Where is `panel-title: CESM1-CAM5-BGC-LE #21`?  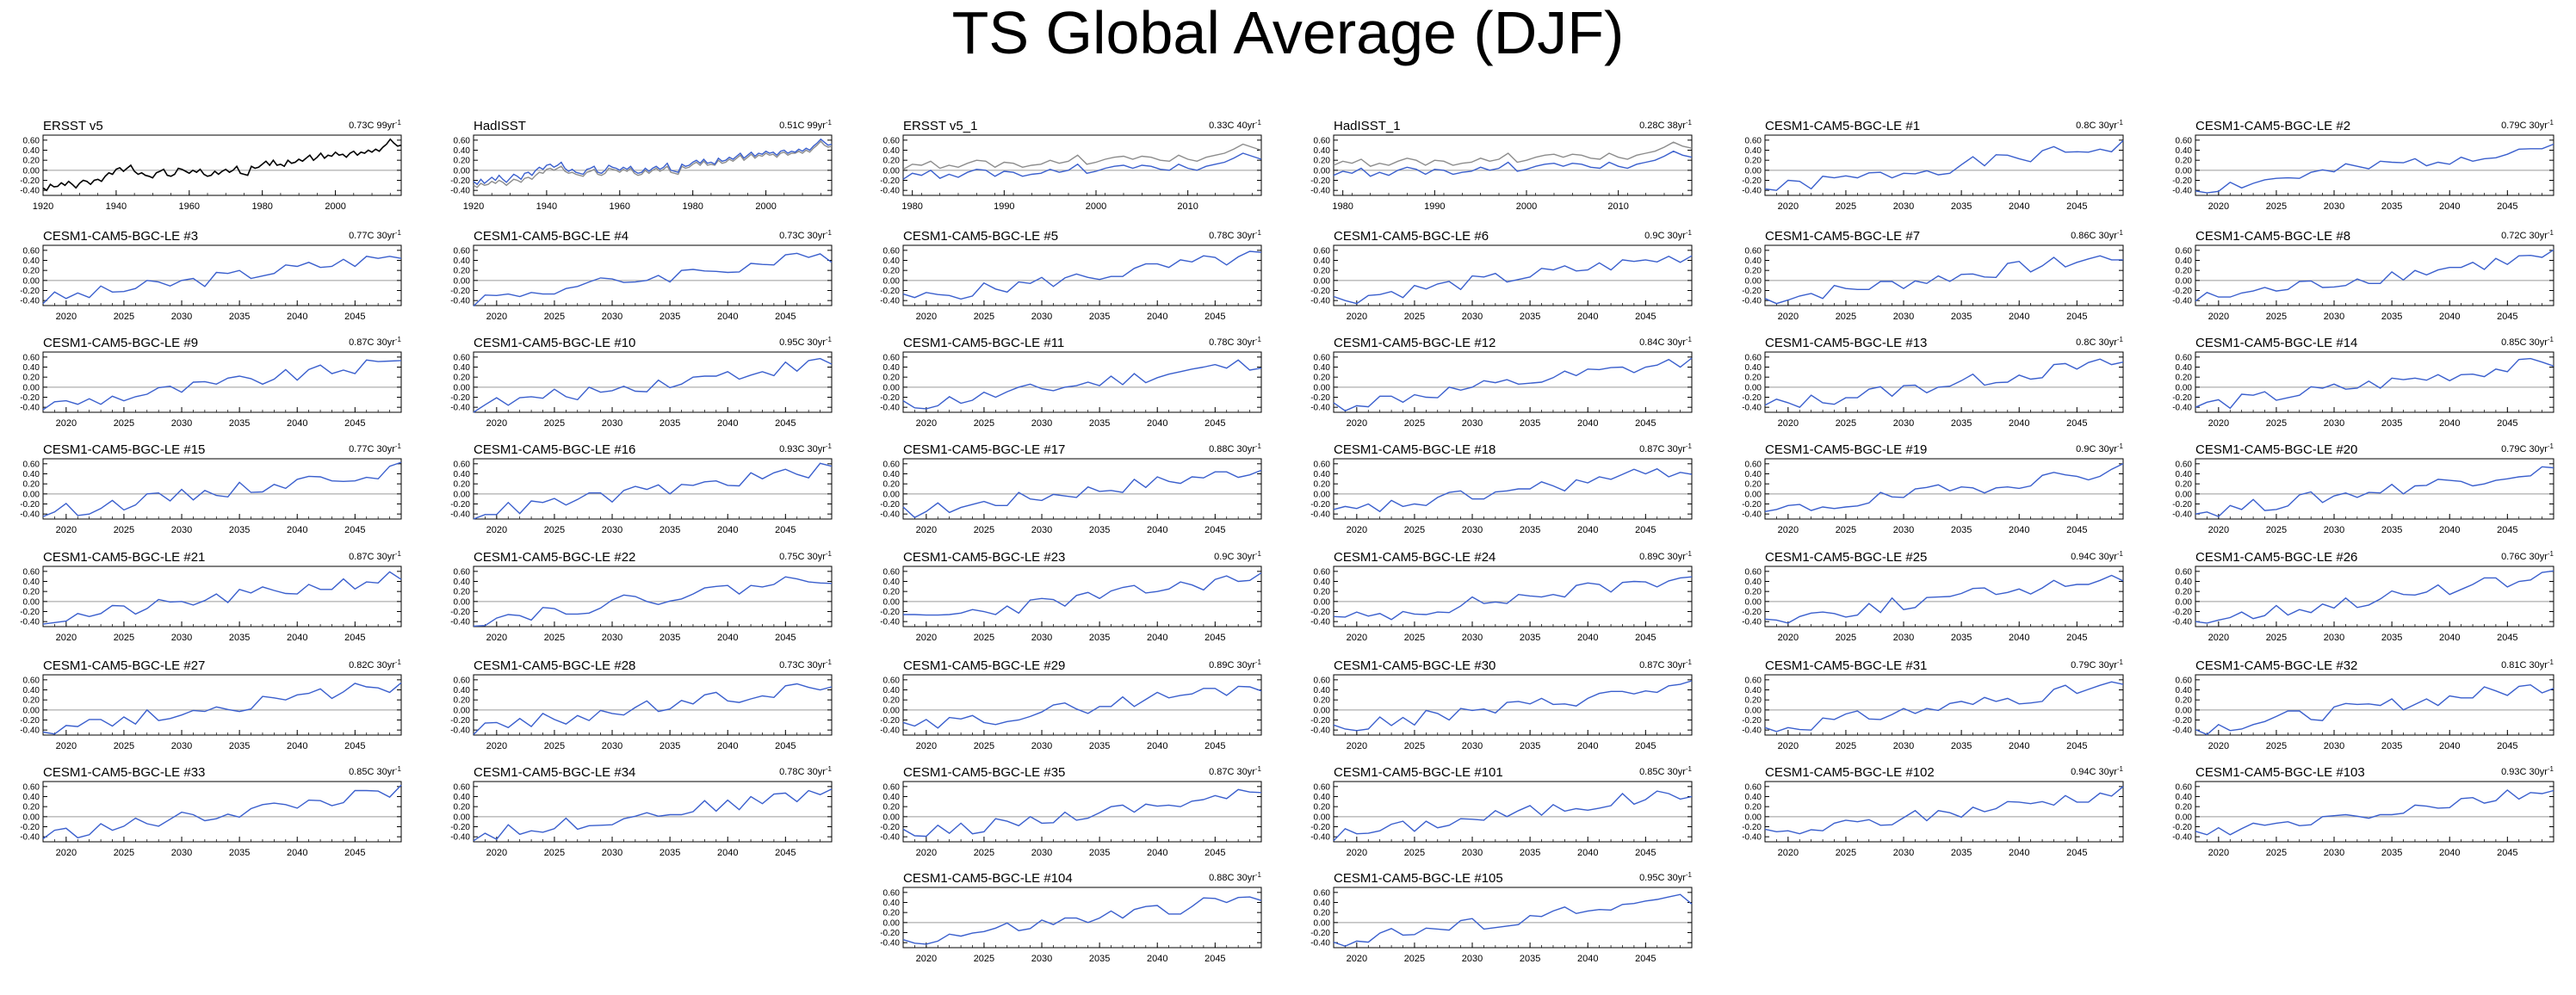
panel-title: CESM1-CAM5-BGC-LE #21 is located at coordinates (124, 558).